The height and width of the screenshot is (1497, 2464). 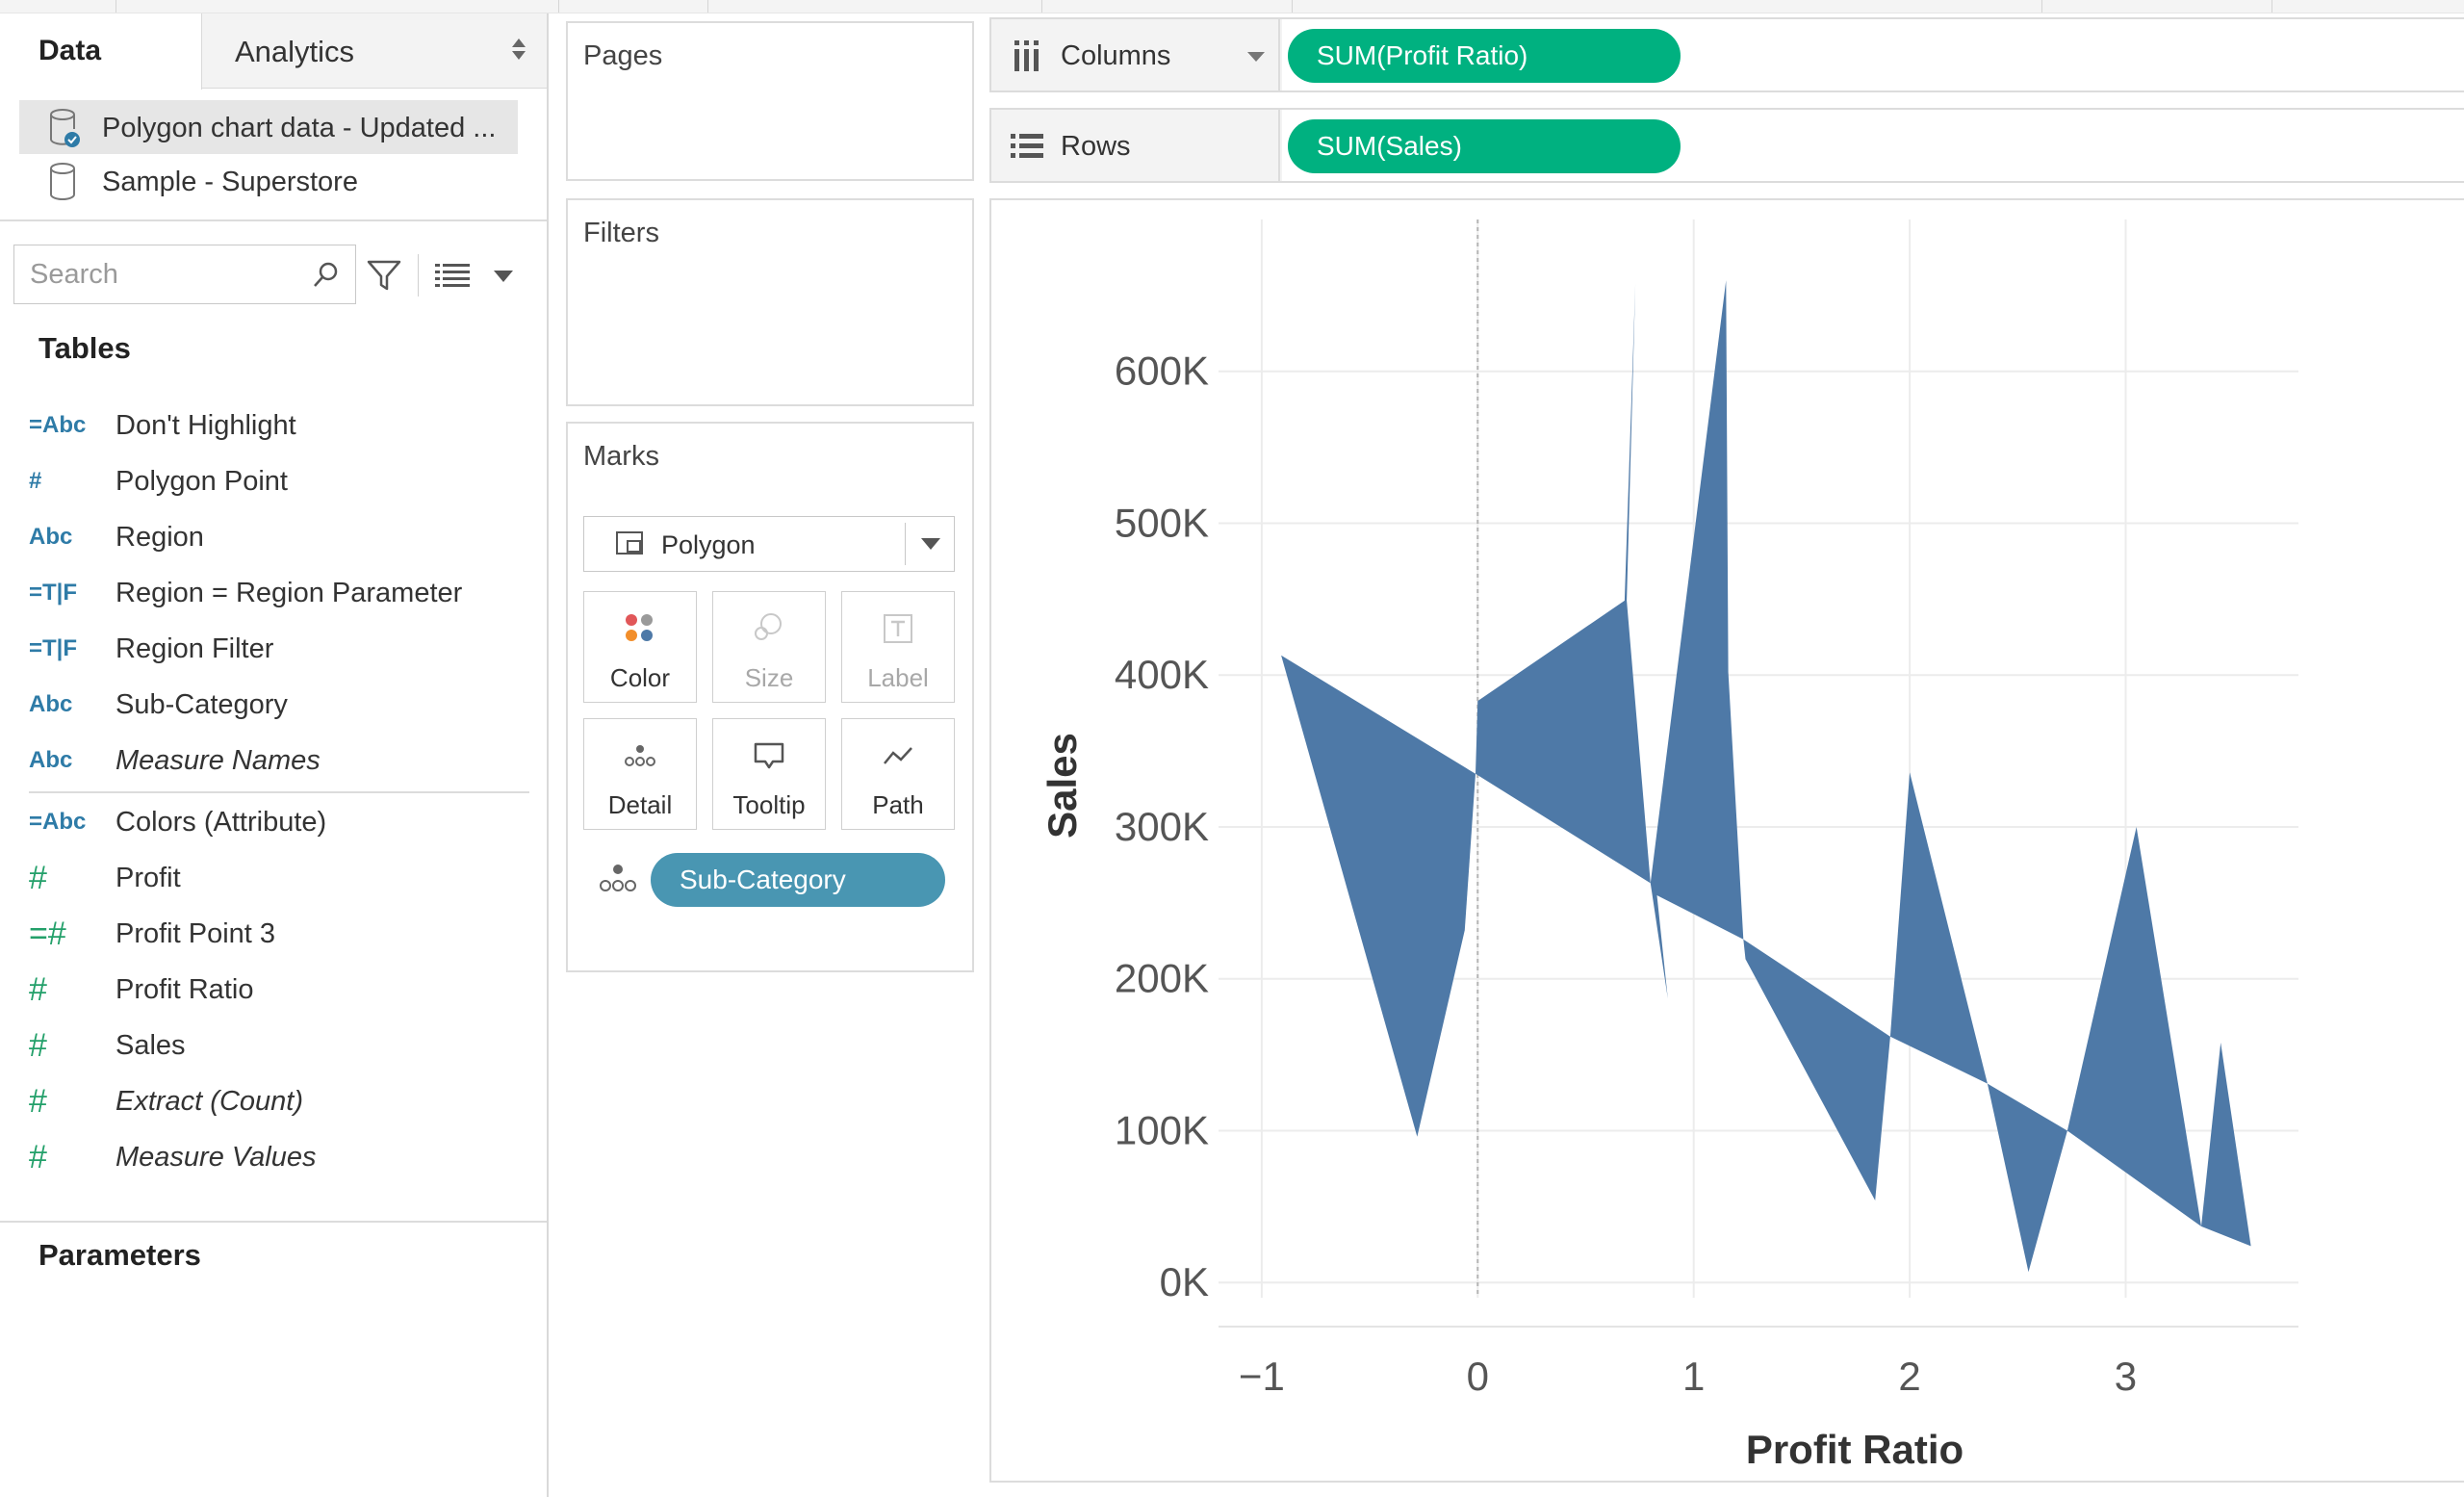 What do you see at coordinates (1693, 1376) in the screenshot?
I see `x-tick-label: 1` at bounding box center [1693, 1376].